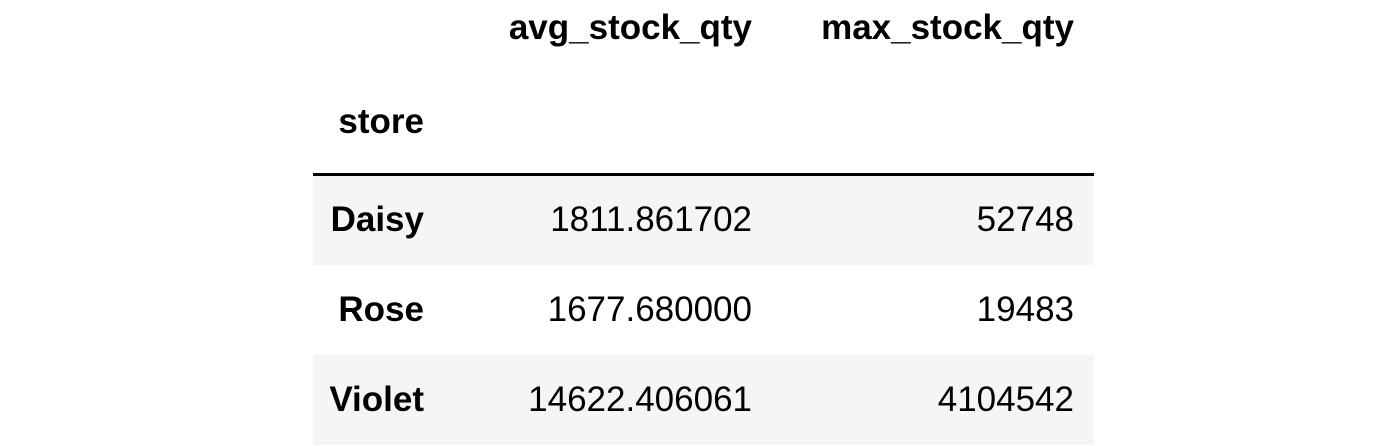  Describe the element at coordinates (378, 116) in the screenshot. I see `index-name-header: store` at that location.